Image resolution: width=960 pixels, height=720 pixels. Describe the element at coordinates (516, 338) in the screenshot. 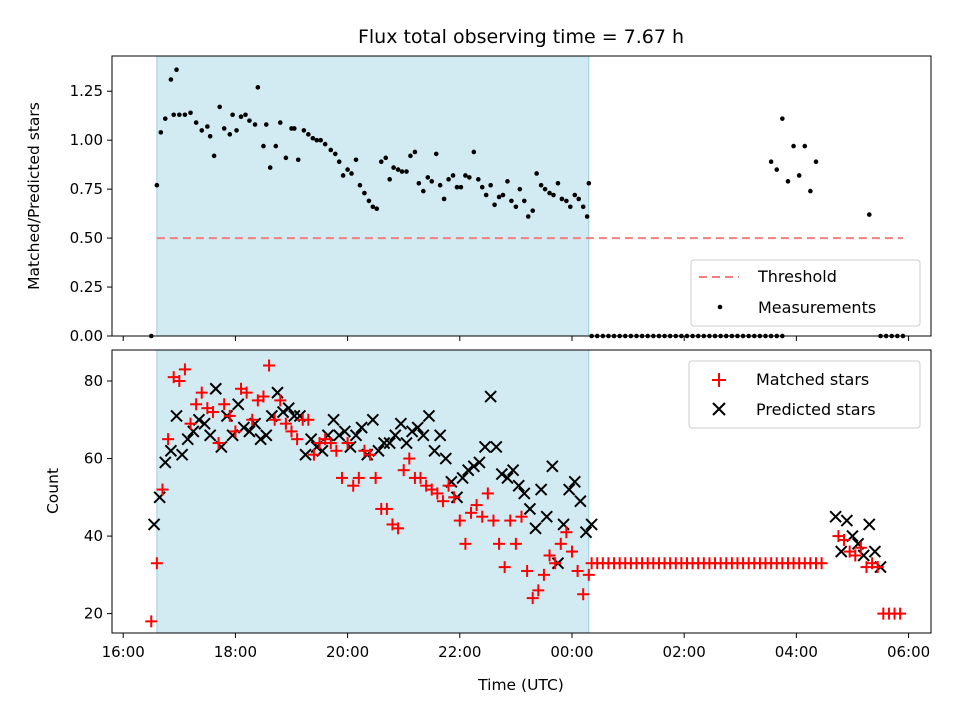

I see `top-x-ticks` at that location.